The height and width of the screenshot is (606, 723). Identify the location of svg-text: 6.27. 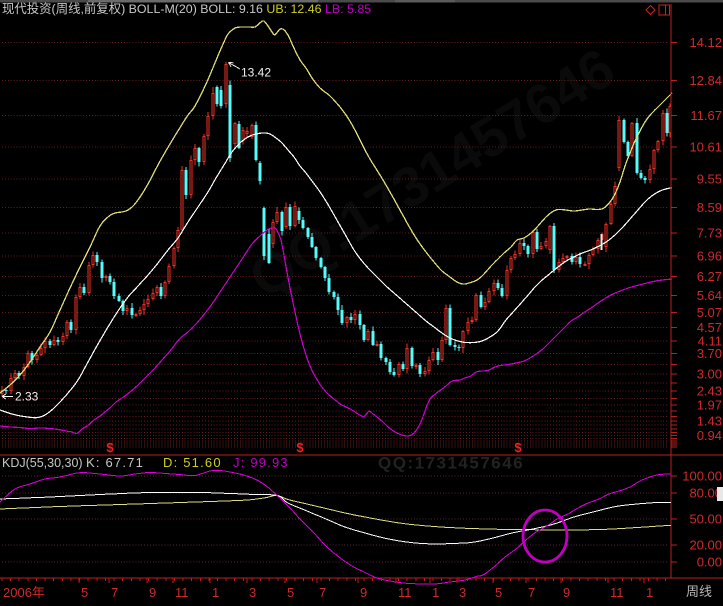
(709, 276).